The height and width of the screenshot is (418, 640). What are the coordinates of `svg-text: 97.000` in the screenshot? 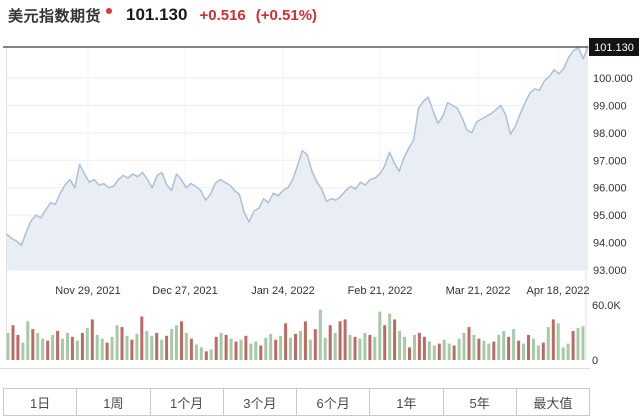 It's located at (610, 161).